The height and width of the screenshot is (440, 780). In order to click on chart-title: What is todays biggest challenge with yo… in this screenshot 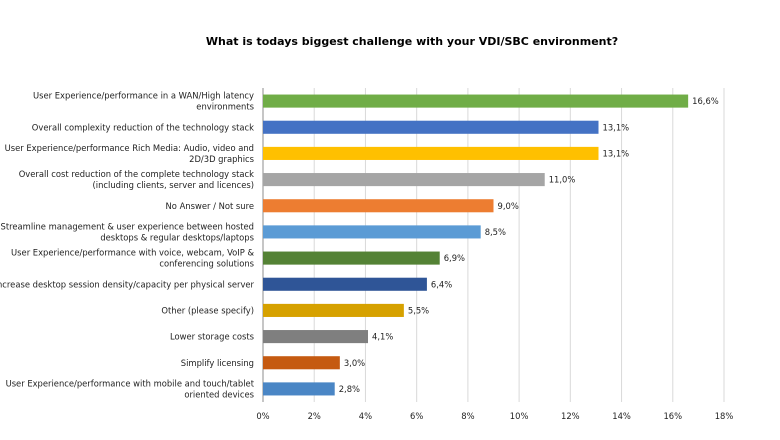, I will do `click(412, 41)`.